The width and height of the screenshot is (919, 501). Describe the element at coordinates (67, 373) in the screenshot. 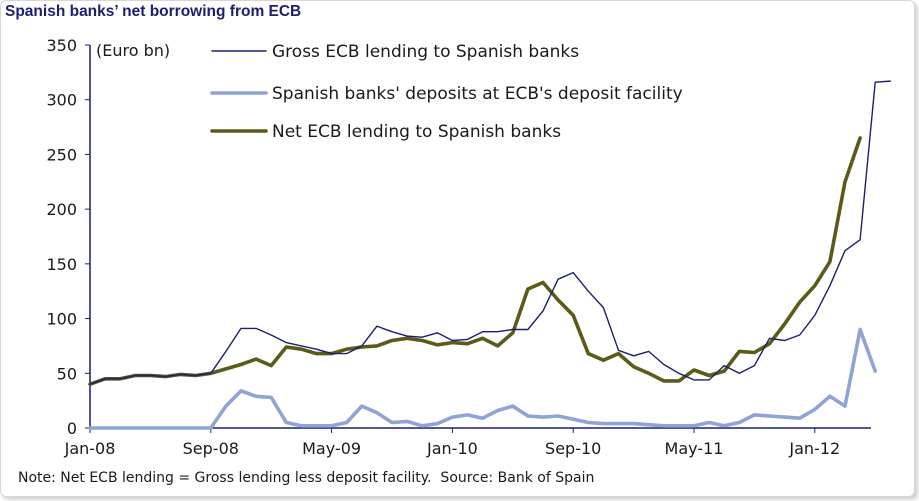

I see `y-tick-label: 50` at that location.